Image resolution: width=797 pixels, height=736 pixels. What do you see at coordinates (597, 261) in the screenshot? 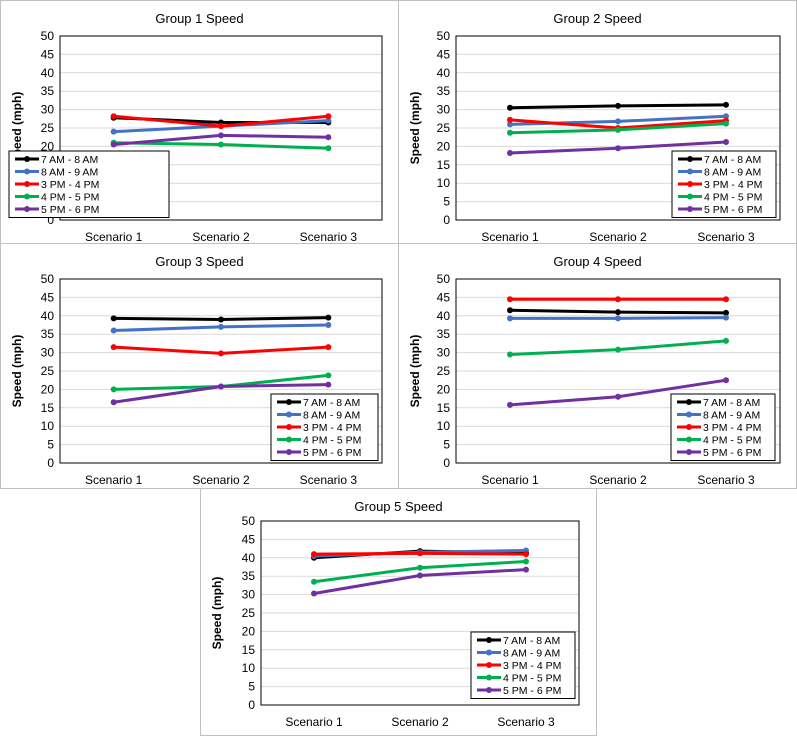
I see `chart-title: Group 4 Speed` at bounding box center [597, 261].